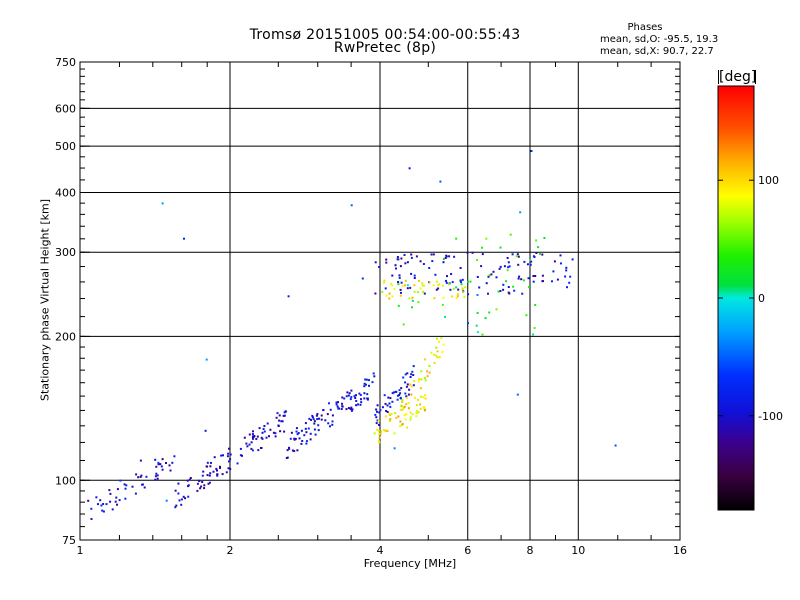 This screenshot has width=800, height=600. What do you see at coordinates (65, 336) in the screenshot?
I see `y-tick-label: 200` at bounding box center [65, 336].